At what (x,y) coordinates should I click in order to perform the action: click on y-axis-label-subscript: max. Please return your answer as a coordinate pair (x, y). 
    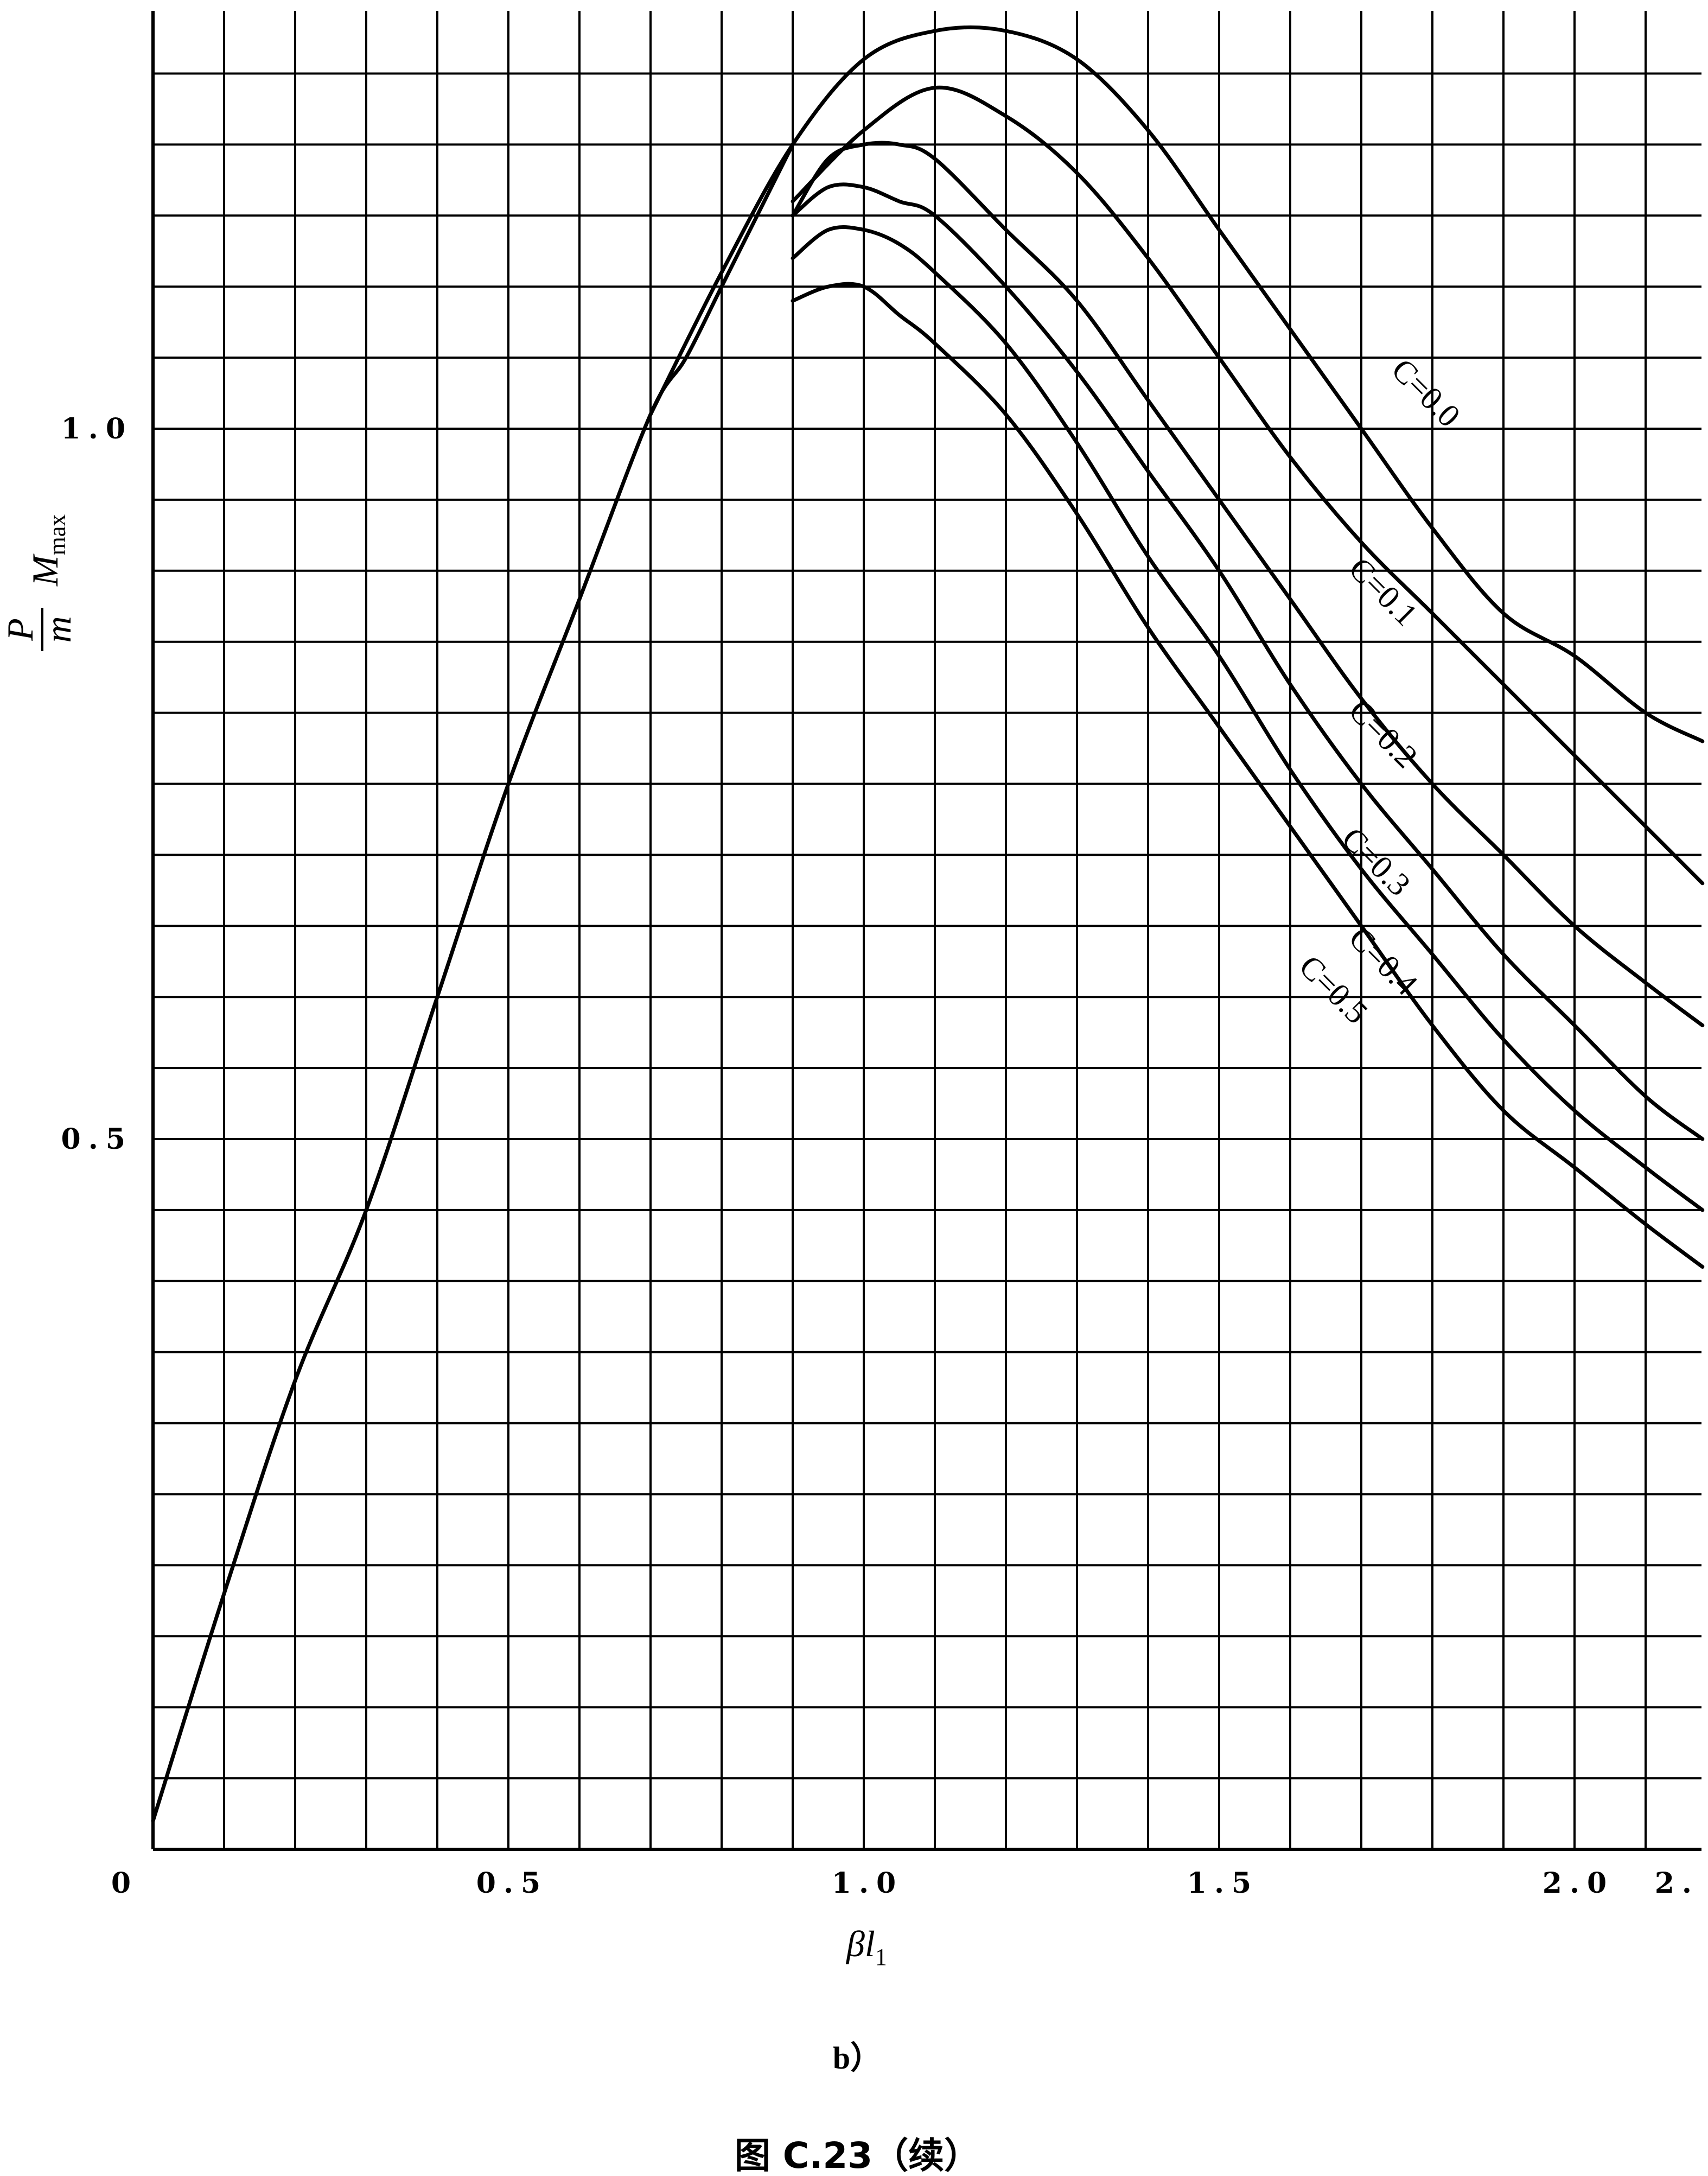
    Looking at the image, I should click on (57, 535).